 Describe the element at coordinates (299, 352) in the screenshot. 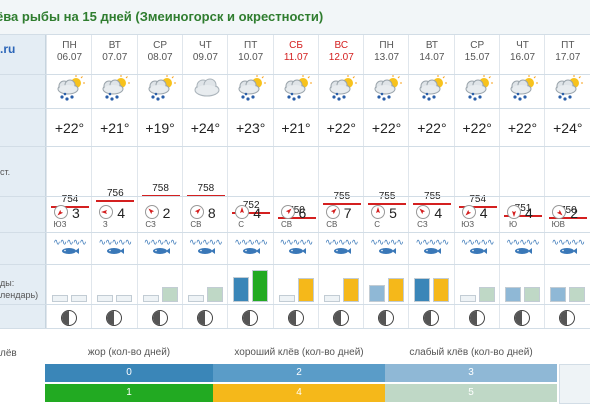

I see `legend-header-good: хороший клёв (кол-во дней)` at that location.